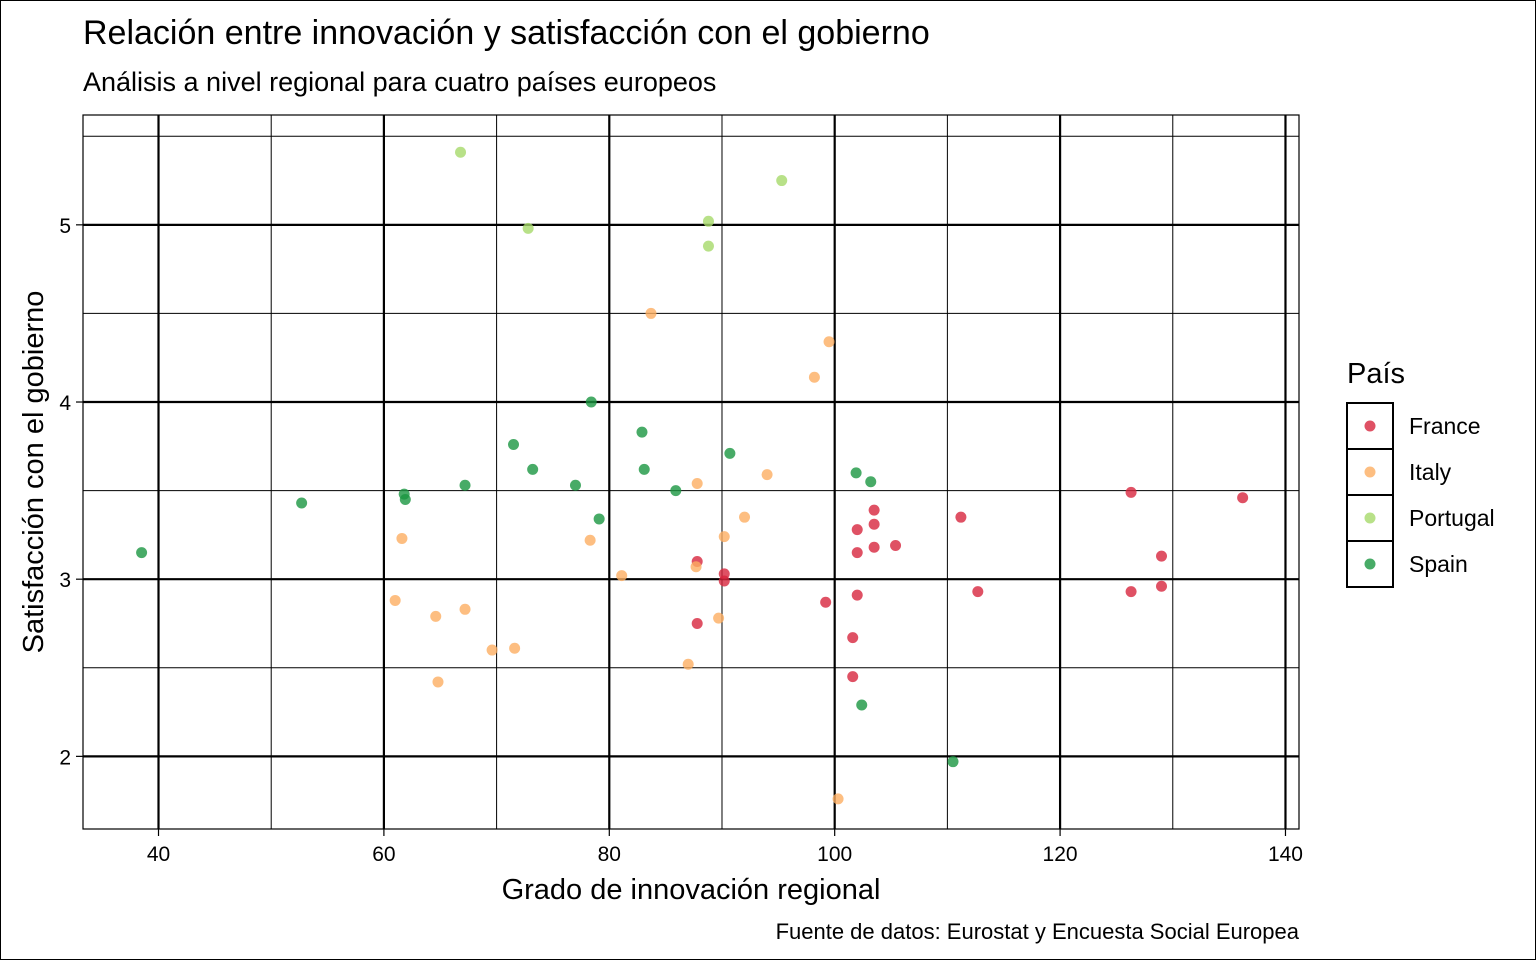 This screenshot has width=1536, height=961. I want to click on y-tick-label: 3, so click(65, 580).